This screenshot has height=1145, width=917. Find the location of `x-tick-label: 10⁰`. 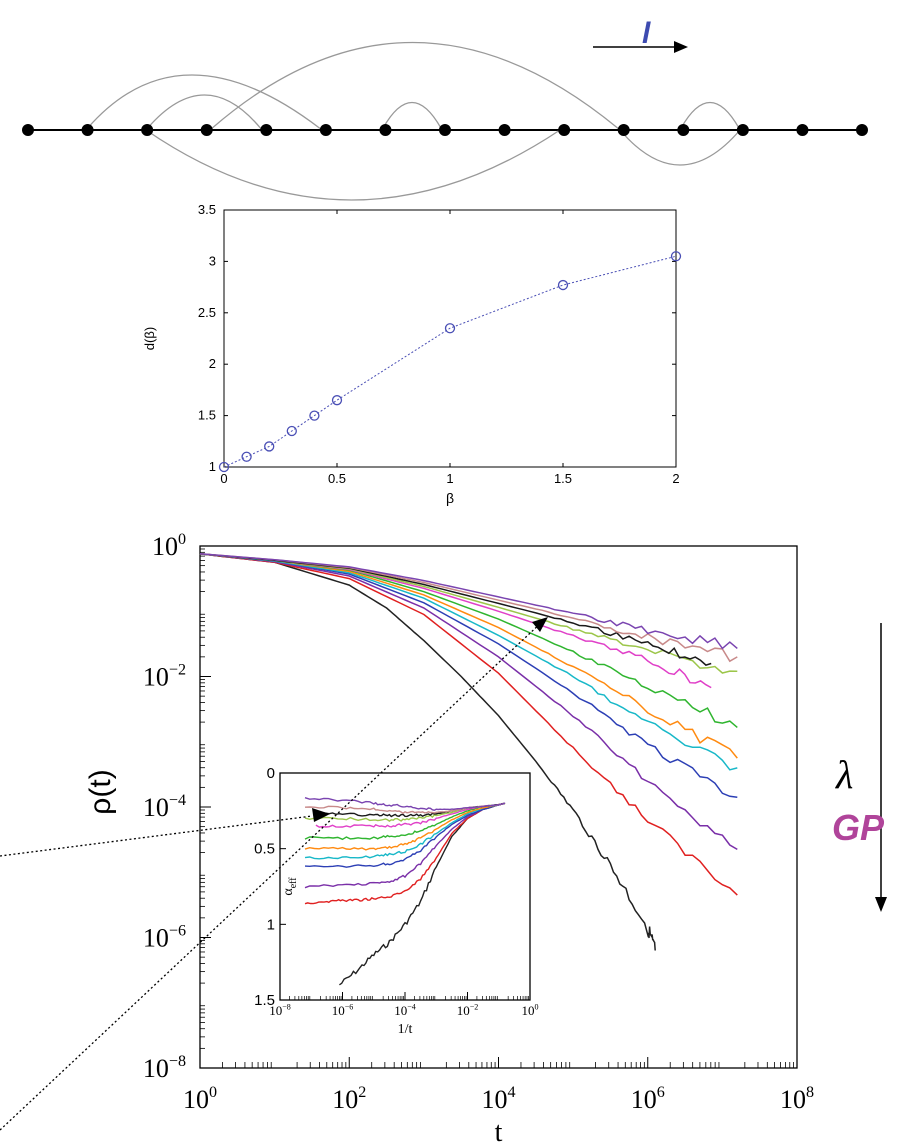

x-tick-label: 10⁰ is located at coordinates (200, 1099).